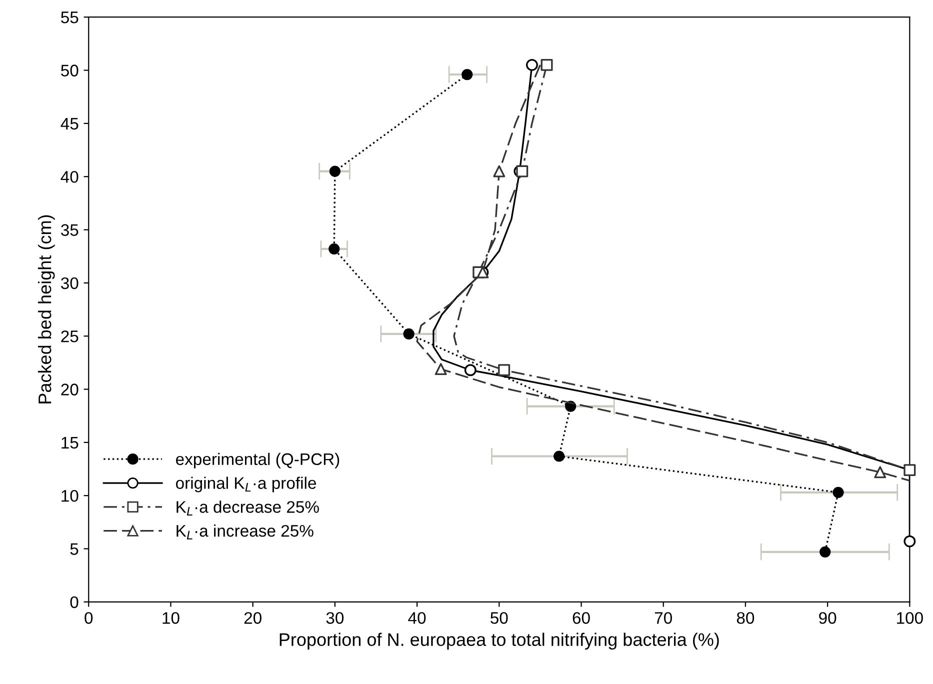  I want to click on legend-label: original K$_{L}$·a profile, so click(246, 484).